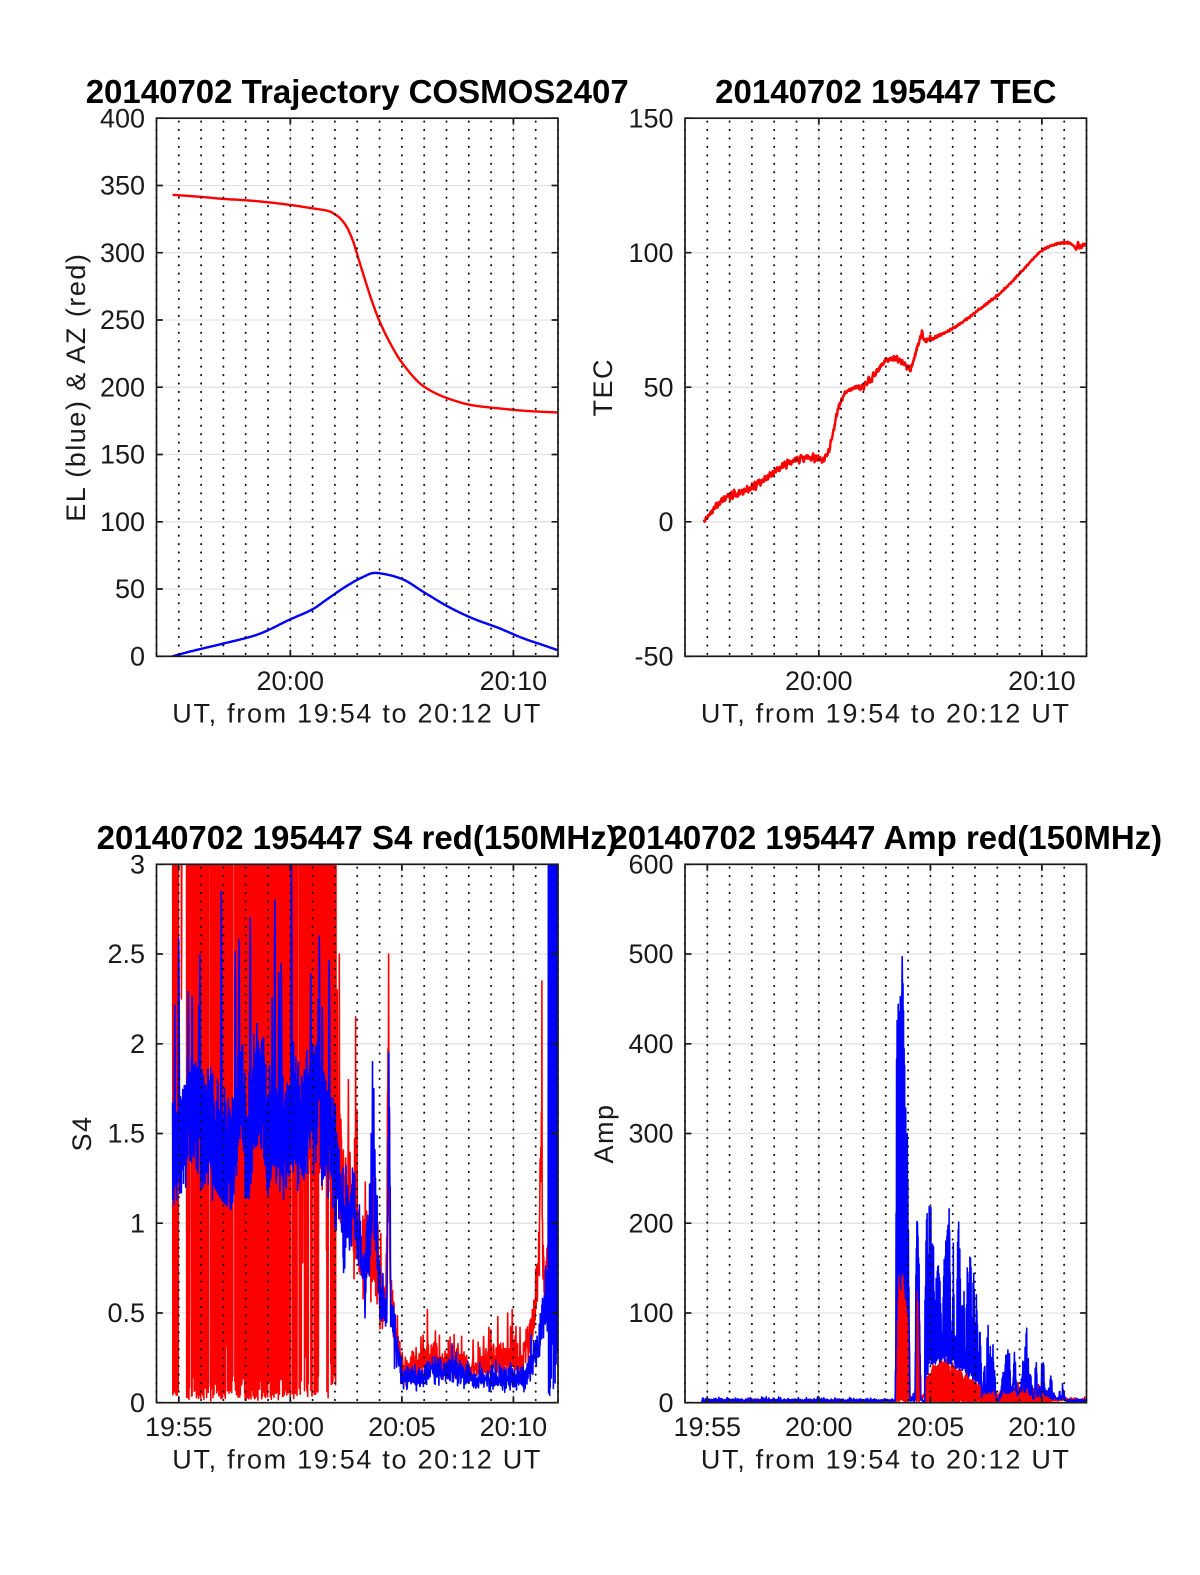 This screenshot has height=1575, width=1200. I want to click on svg-text: 350, so click(122, 186).